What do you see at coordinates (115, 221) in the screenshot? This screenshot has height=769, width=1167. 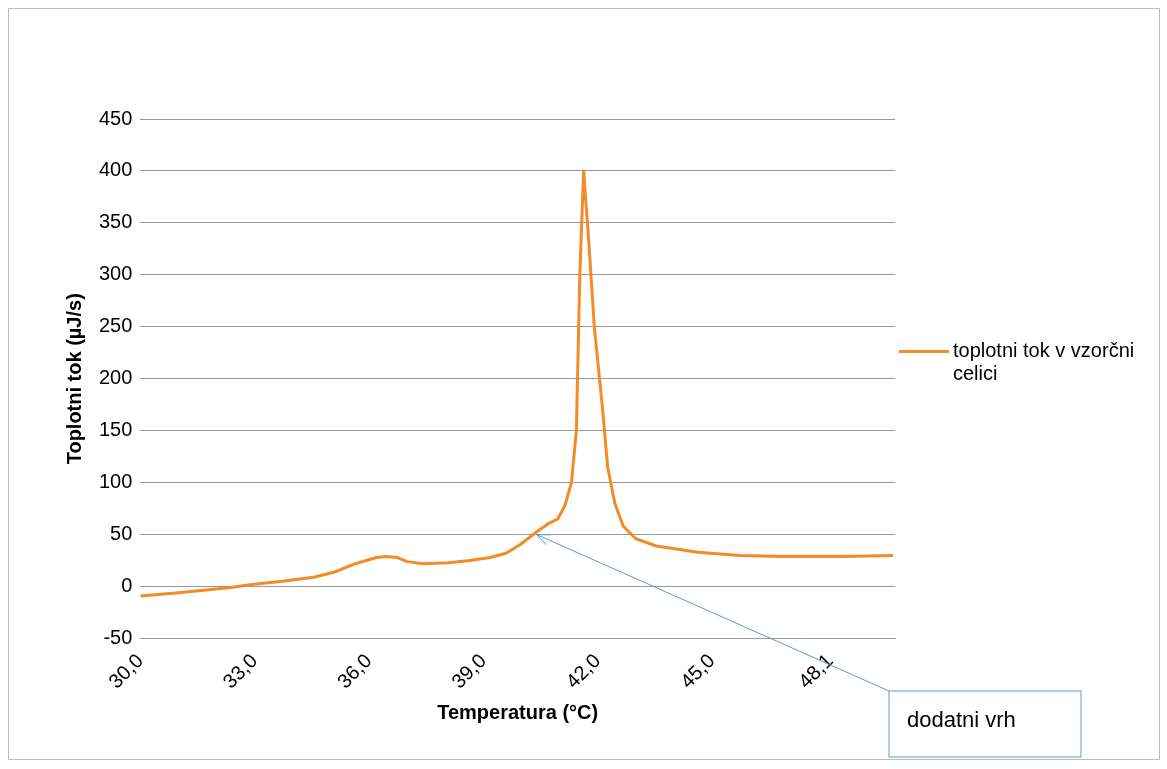 I see `y-tick-label: 350` at bounding box center [115, 221].